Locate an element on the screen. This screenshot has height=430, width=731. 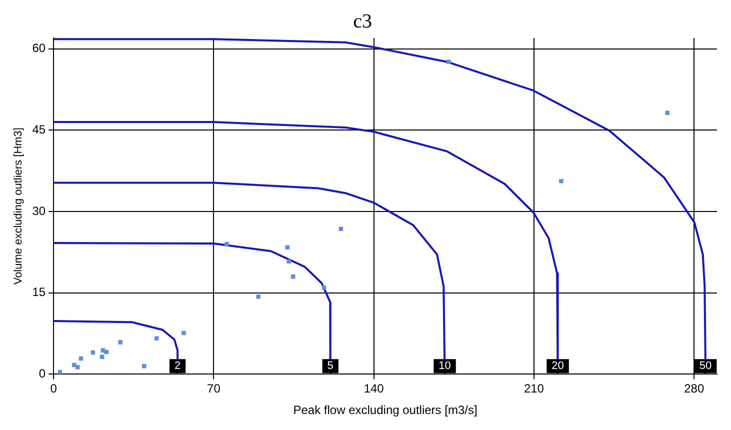
x-axis-title: Peak flow excluding outliers [m3/s] is located at coordinates (385, 410).